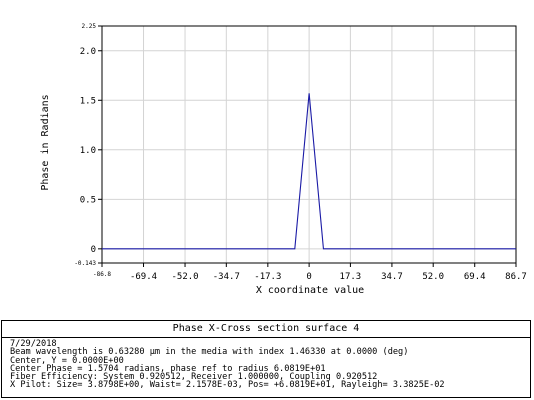 The height and width of the screenshot is (400, 534). Describe the element at coordinates (88, 101) in the screenshot. I see `y-tick-label: 1.5` at that location.